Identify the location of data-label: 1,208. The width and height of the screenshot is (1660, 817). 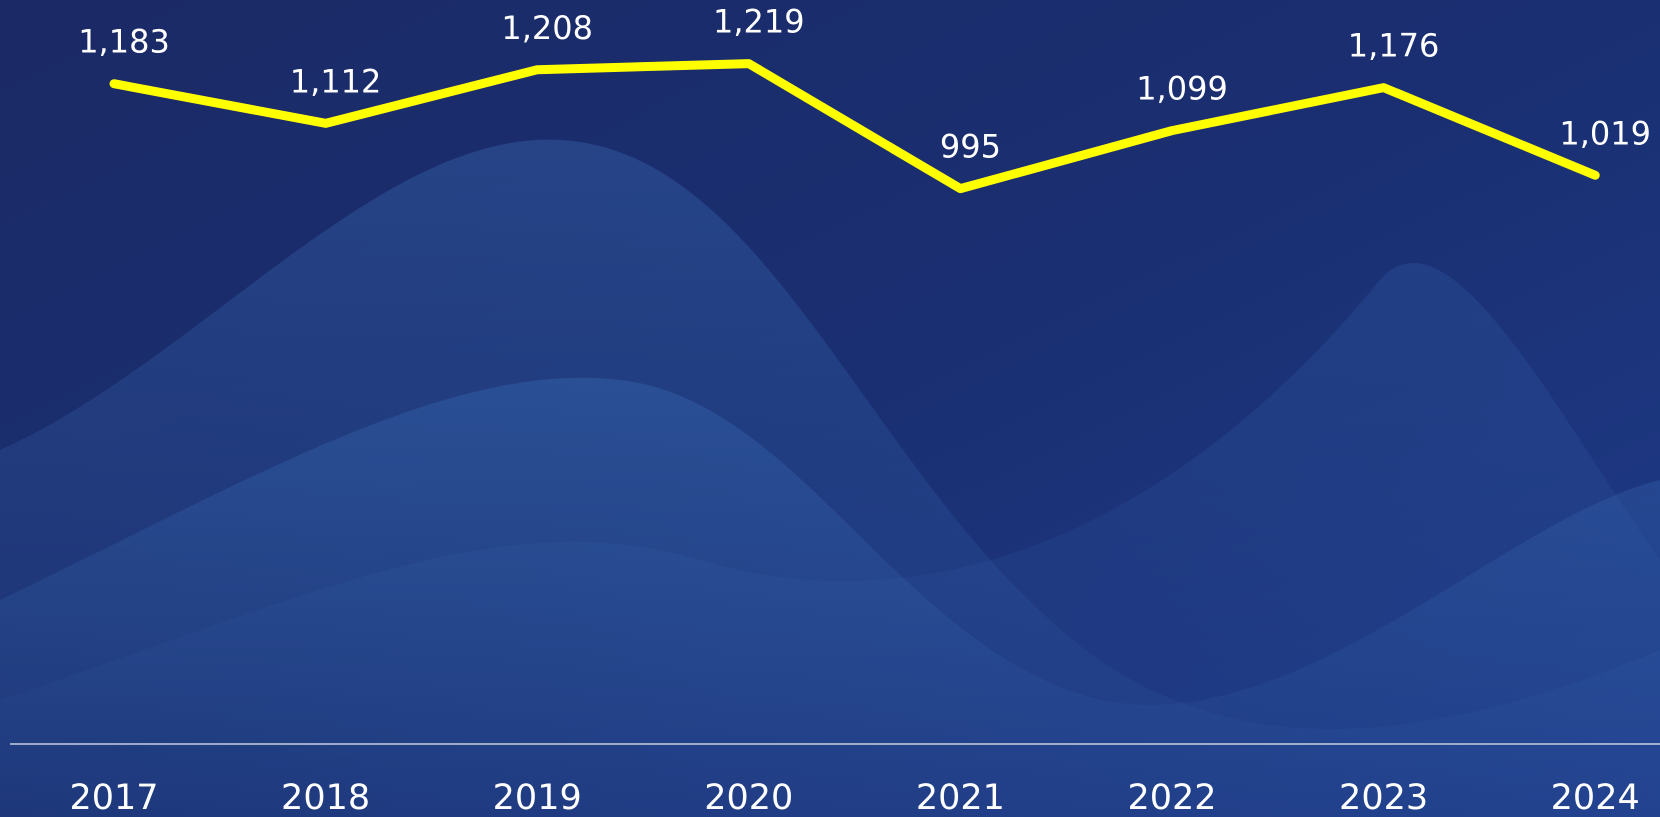
(547, 28).